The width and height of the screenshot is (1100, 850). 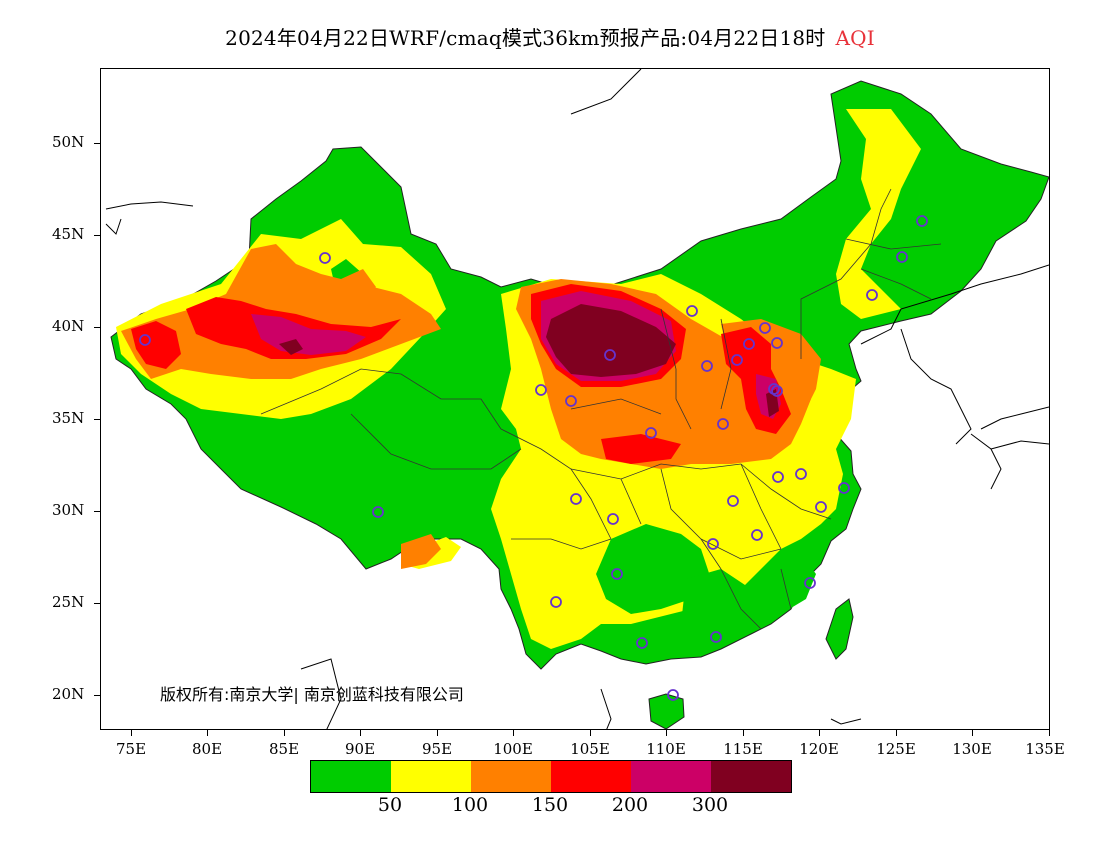 What do you see at coordinates (513, 749) in the screenshot?
I see `lon-label: 100E` at bounding box center [513, 749].